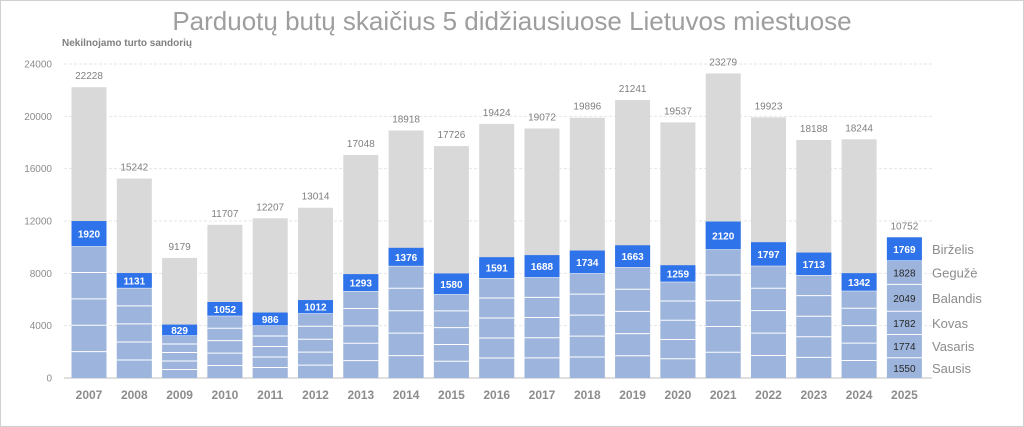  Describe the element at coordinates (723, 395) in the screenshot. I see `x-tick-label: 2021` at that location.